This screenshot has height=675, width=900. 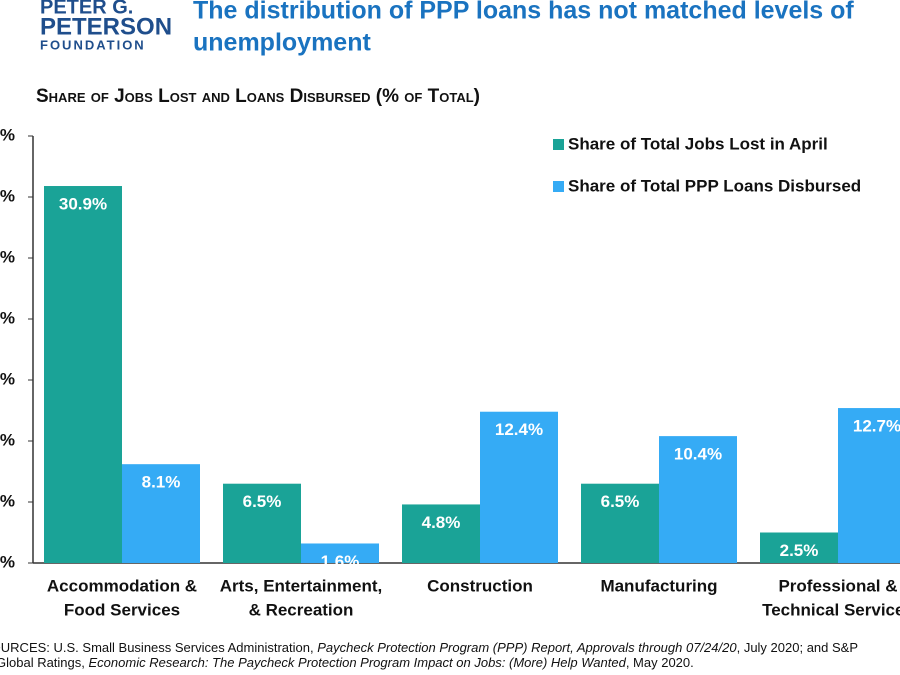 I want to click on y-tick-label: 10%, so click(x=7, y=439).